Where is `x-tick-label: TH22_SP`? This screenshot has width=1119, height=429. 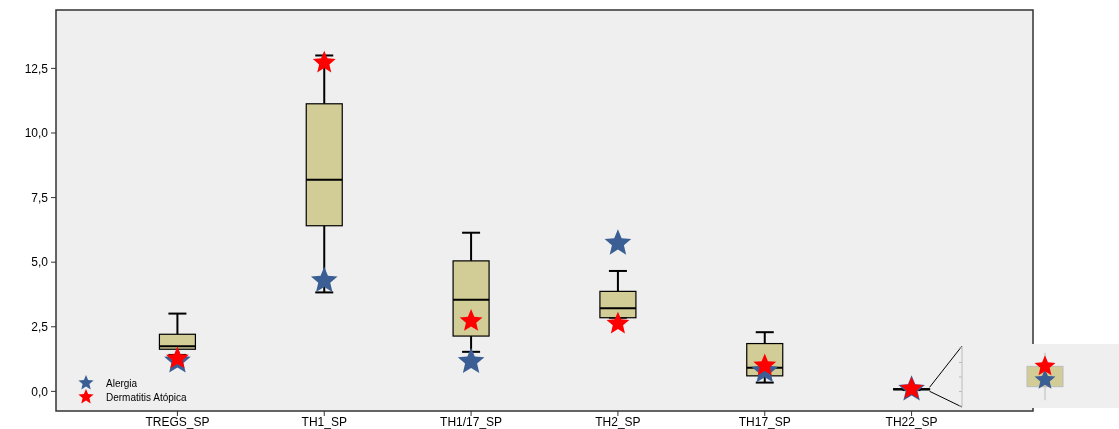
x-tick-label: TH22_SP is located at coordinates (911, 422).